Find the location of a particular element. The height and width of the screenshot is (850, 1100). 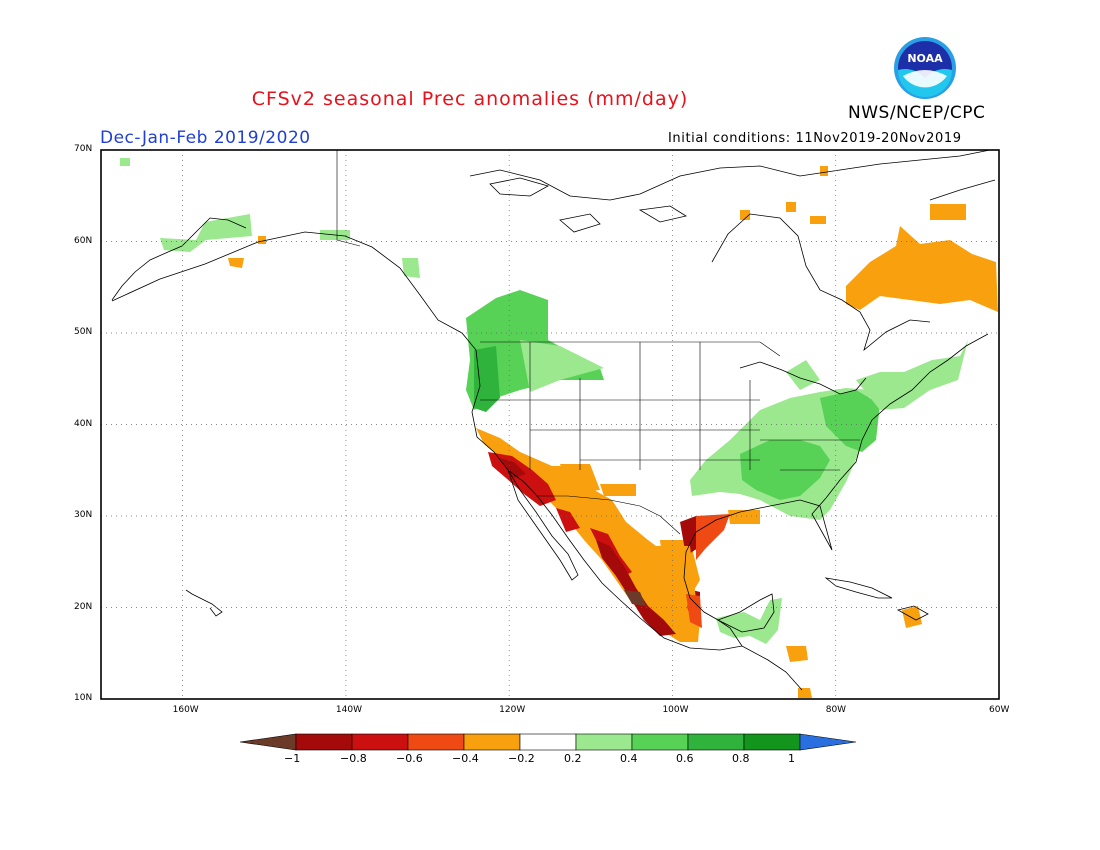

anomaly-region-alaska-wet-spots is located at coordinates (270, 218).